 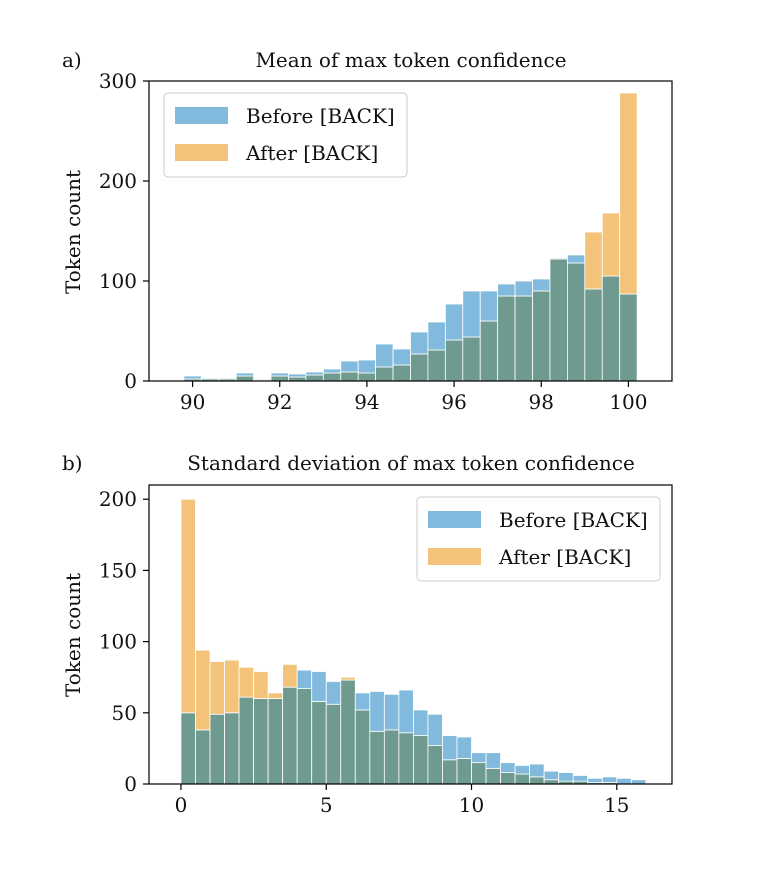 I want to click on chart-b-y-tick-label: 200, so click(x=118, y=499).